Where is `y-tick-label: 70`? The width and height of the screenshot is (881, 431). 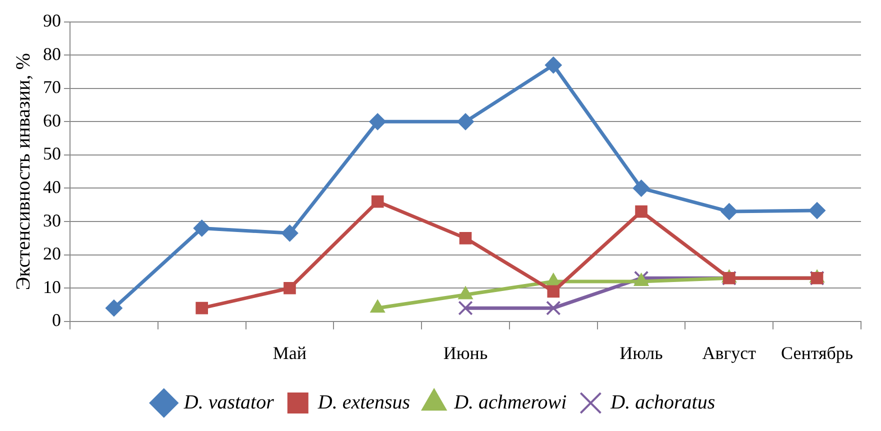
y-tick-label: 70 is located at coordinates (52, 87).